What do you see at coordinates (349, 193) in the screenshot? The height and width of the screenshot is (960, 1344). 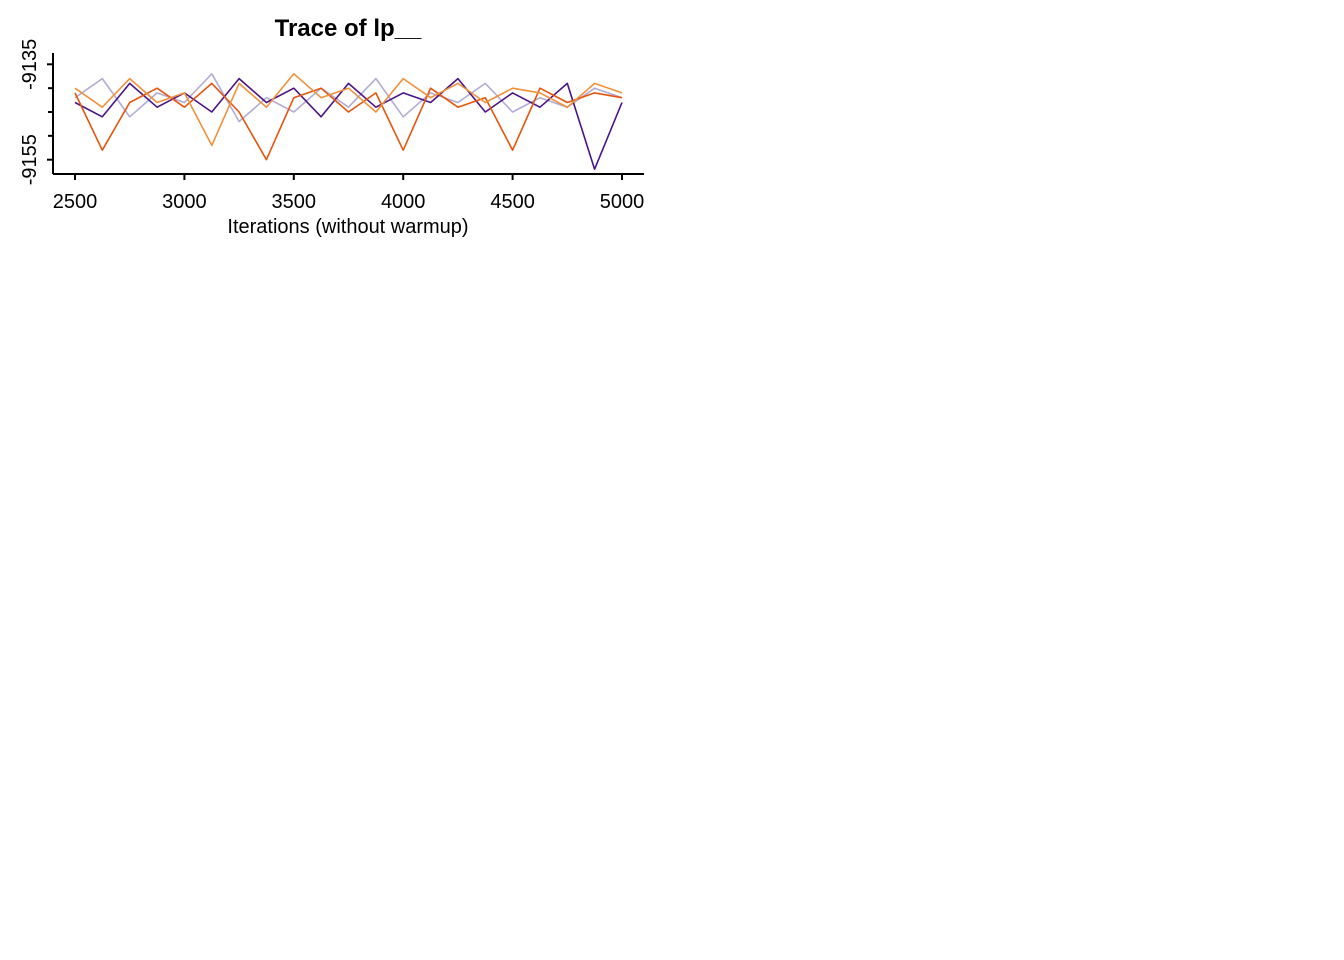 I see `x-axis-ticks: 2500 3000 3500 4000 4500 5000` at bounding box center [349, 193].